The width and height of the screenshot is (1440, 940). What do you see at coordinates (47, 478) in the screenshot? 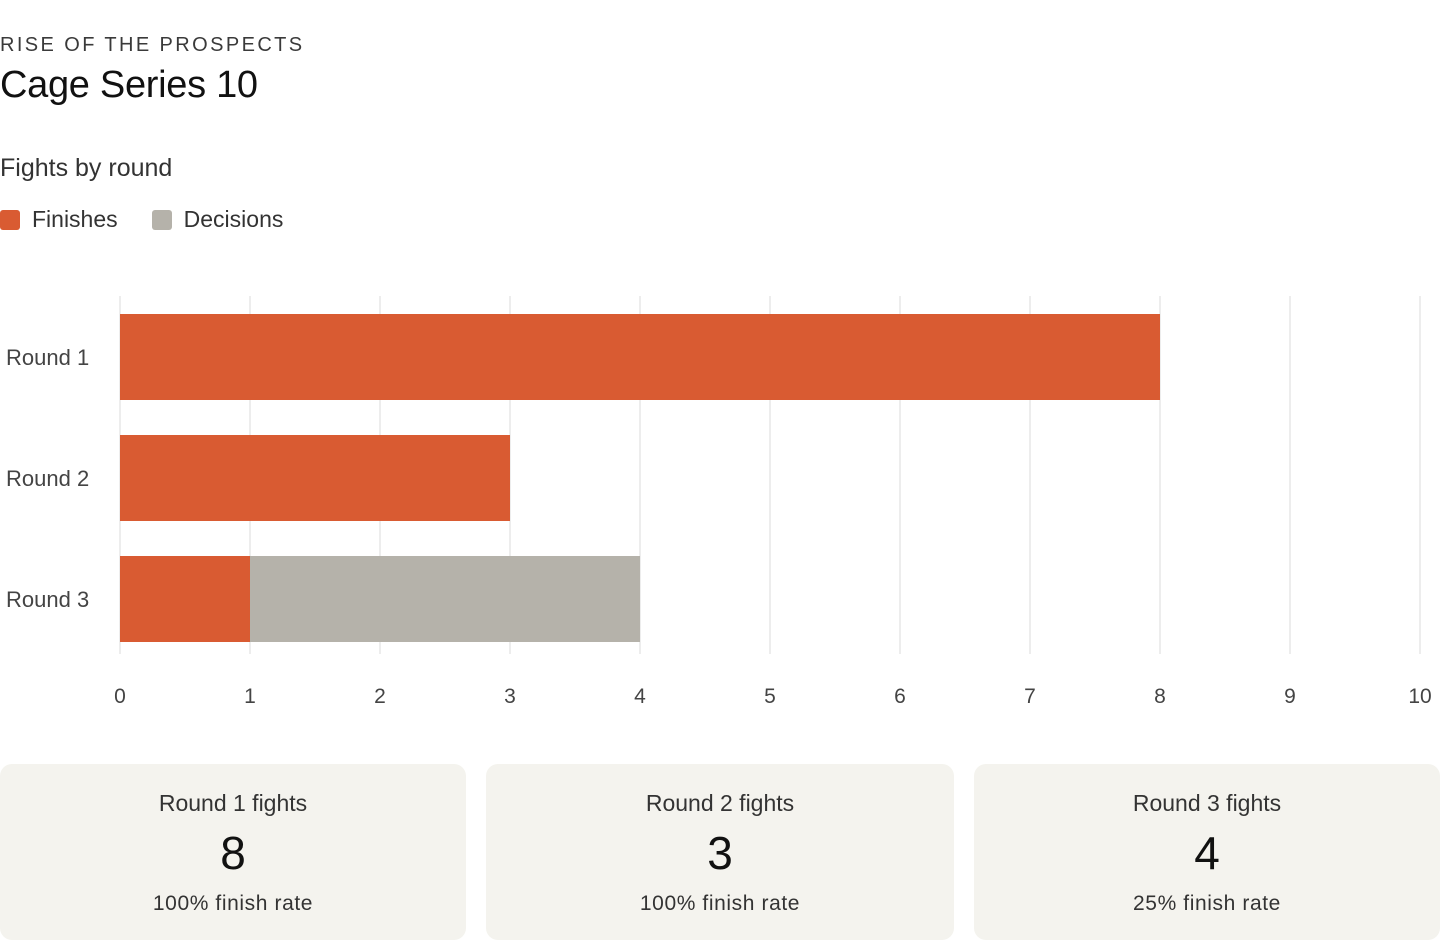
I see `y-category-label: Round 2` at bounding box center [47, 478].